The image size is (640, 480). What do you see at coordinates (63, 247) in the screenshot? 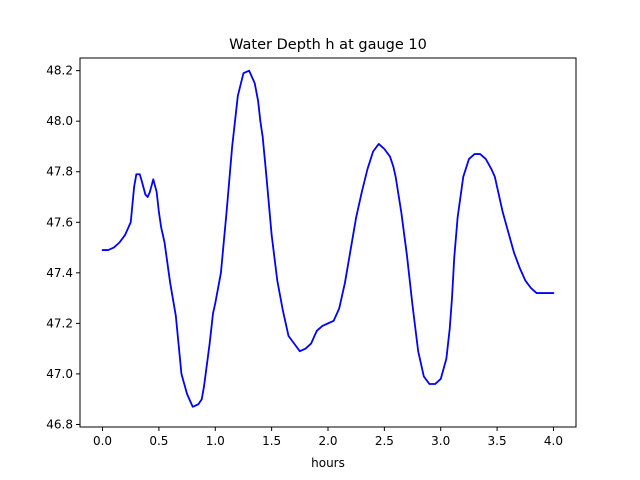
I see `y-axis: 46.8 47.0 47.2 47.4 47.6 47.8 48.0 48.2` at bounding box center [63, 247].